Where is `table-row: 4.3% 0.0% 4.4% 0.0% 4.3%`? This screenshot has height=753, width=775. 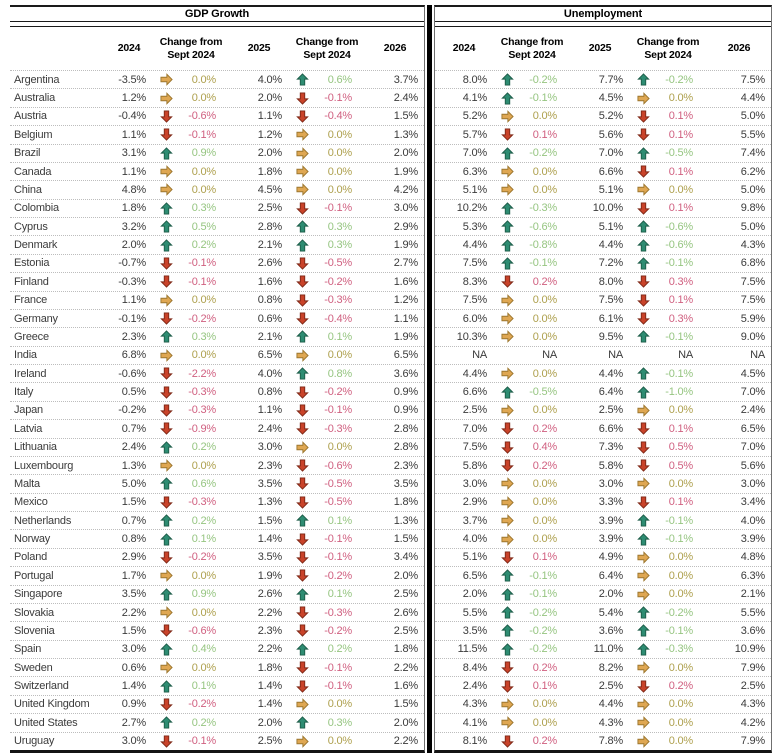
table-row: 4.3% 0.0% 4.4% 0.0% 4.3% is located at coordinates (603, 703).